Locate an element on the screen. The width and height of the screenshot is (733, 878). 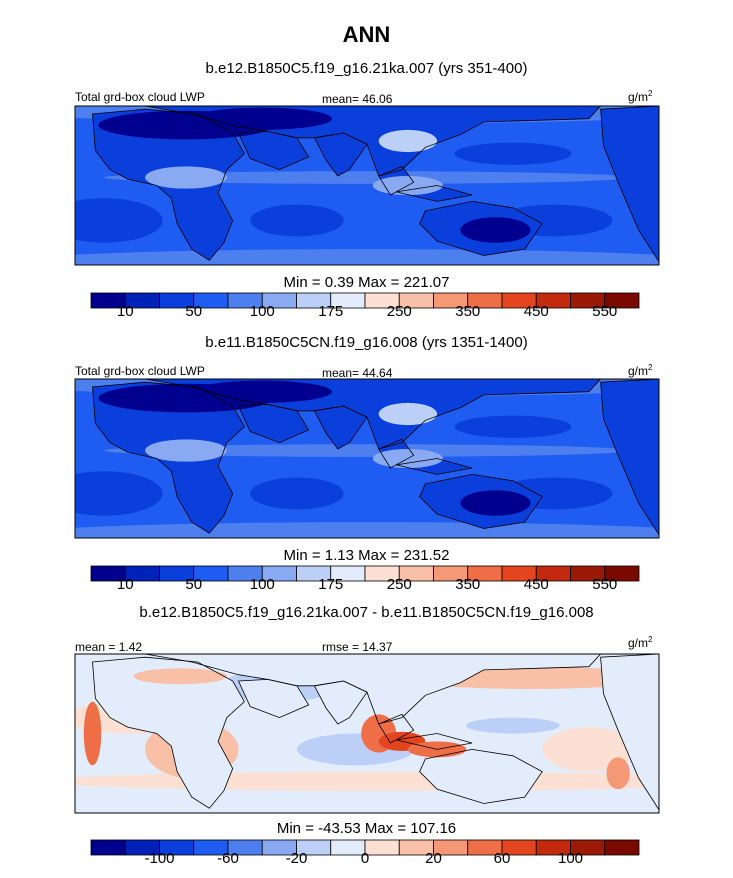
colorbar-2-tick-label: 175 is located at coordinates (330, 584).